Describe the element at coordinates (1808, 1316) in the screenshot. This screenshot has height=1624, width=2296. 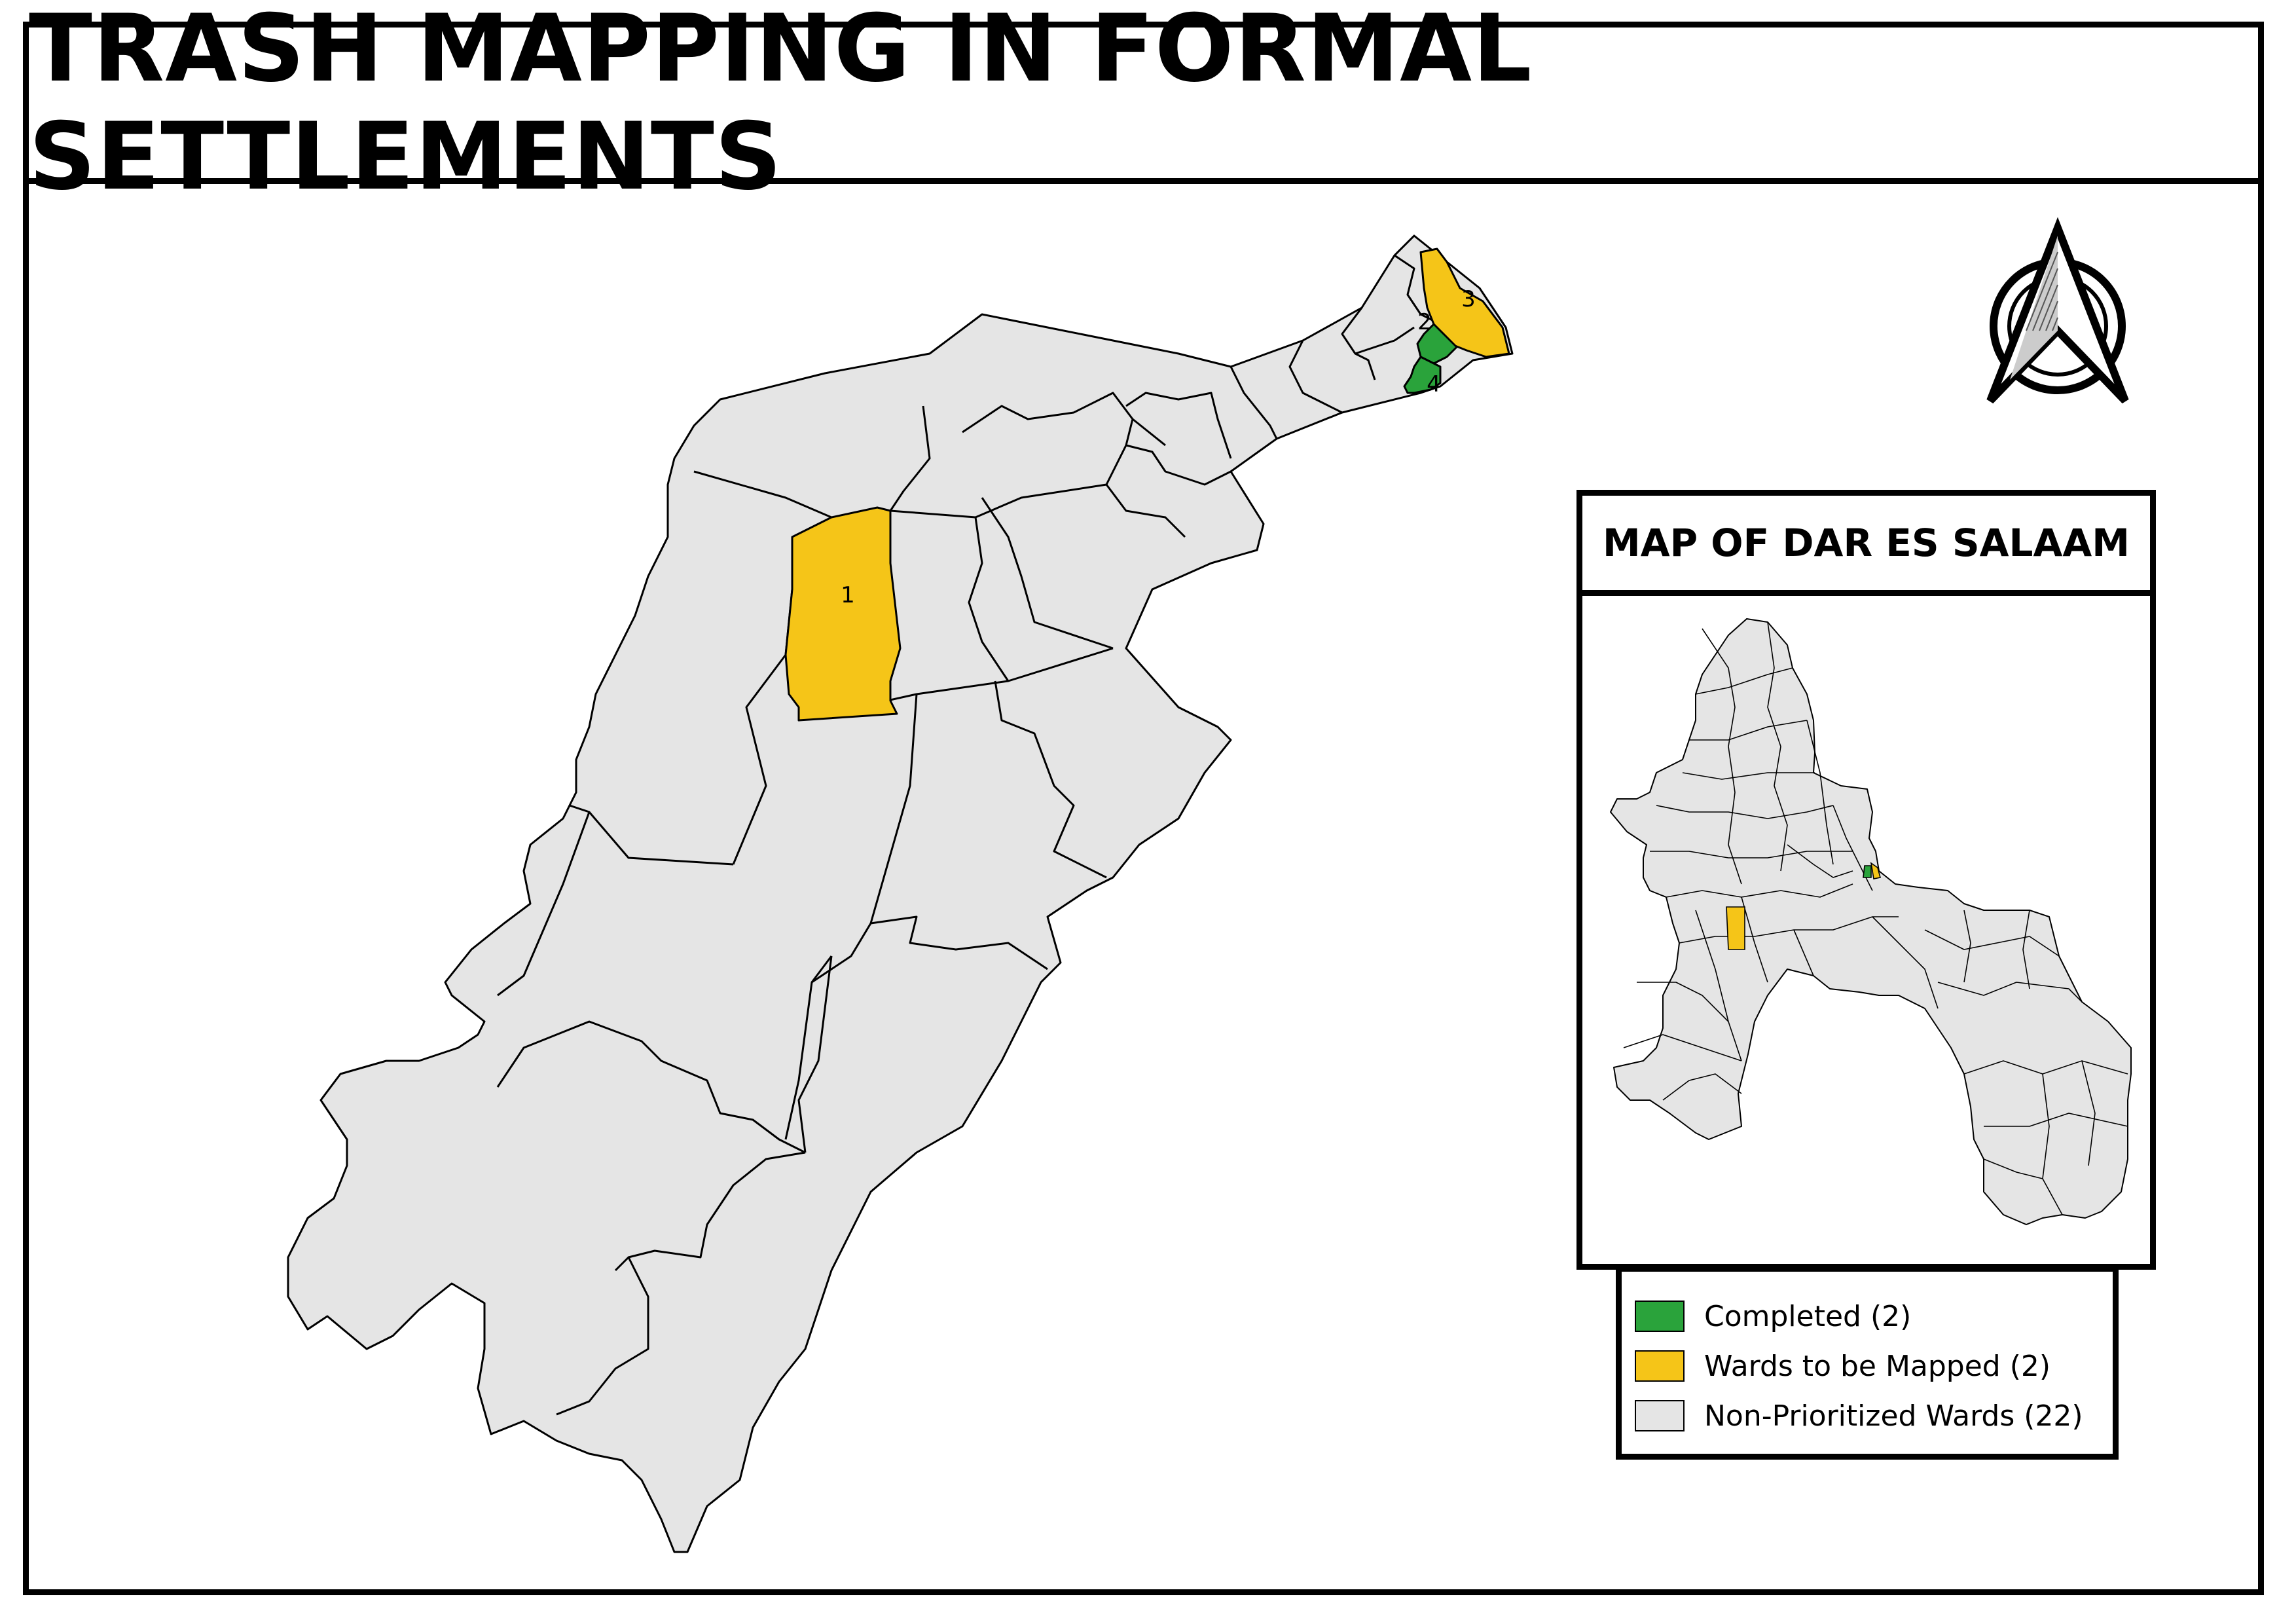
I see `legend-label-completed: Completed (2)` at that location.